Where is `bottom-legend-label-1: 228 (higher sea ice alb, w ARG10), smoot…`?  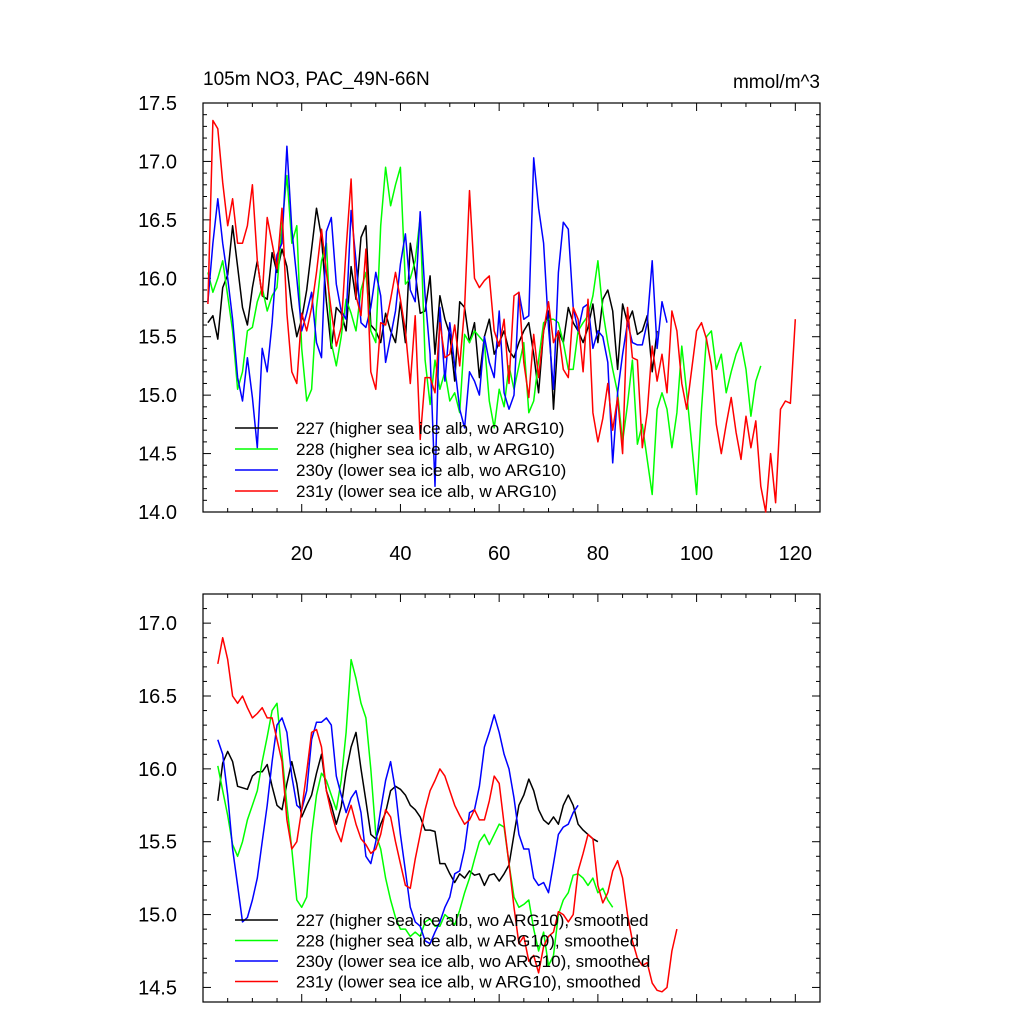
bottom-legend-label-1: 228 (higher sea ice alb, w ARG10), smoot… is located at coordinates (467, 941).